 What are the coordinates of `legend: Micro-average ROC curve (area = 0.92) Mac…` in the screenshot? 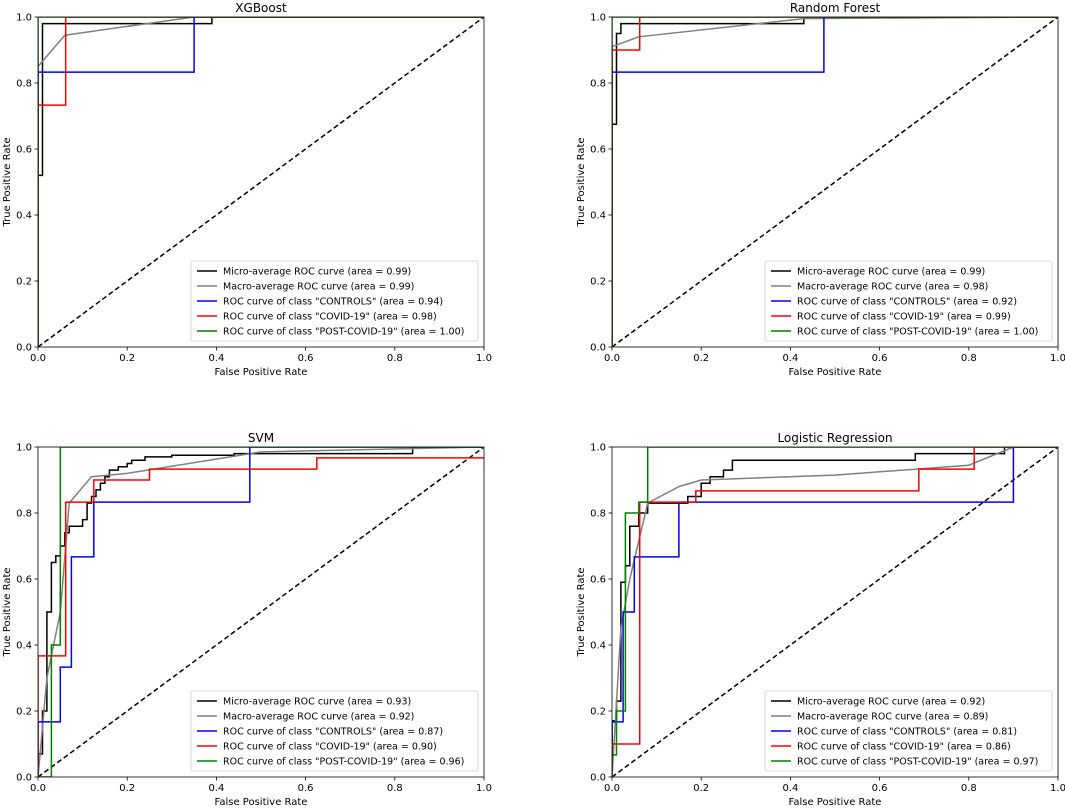 It's located at (908, 731).